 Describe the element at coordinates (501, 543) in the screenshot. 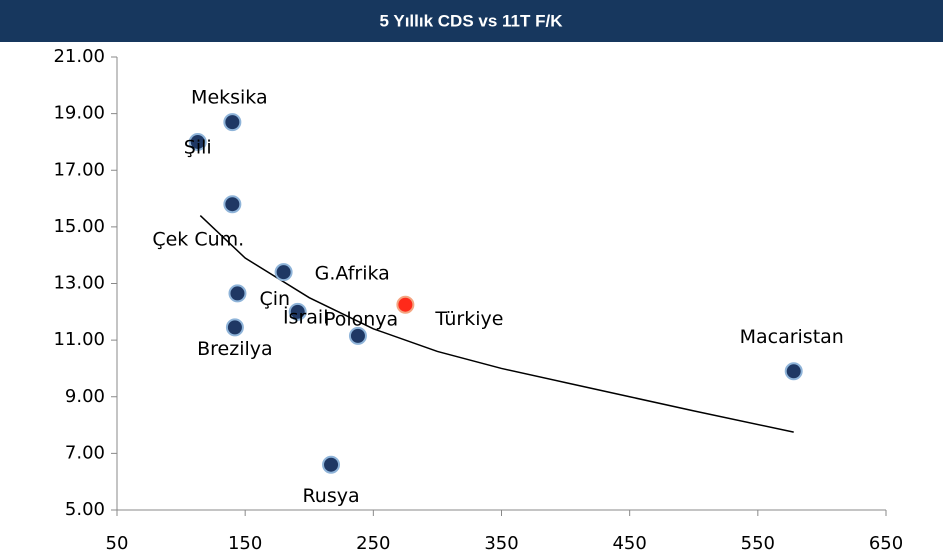

I see `x-tick-label: 350` at that location.